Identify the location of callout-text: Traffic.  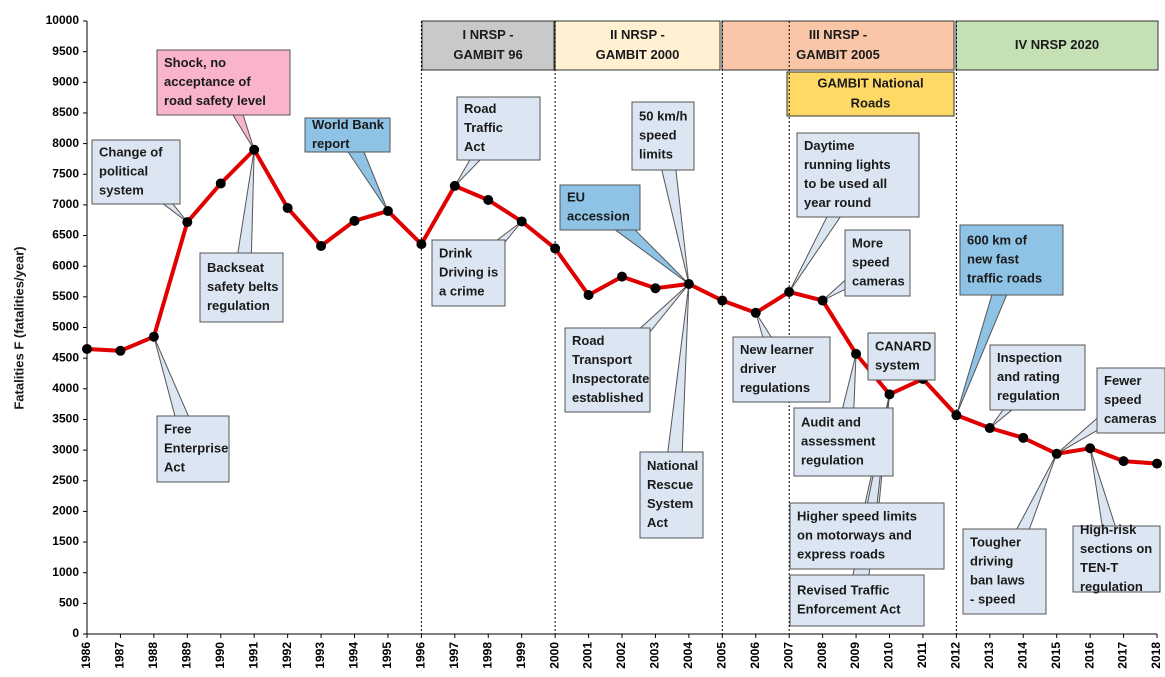
(483, 127).